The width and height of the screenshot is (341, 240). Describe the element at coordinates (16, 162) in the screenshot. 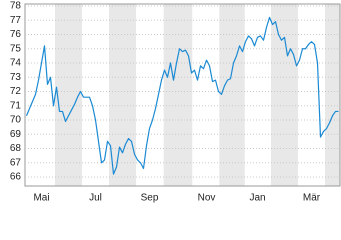

I see `y-tick-label: 67` at that location.